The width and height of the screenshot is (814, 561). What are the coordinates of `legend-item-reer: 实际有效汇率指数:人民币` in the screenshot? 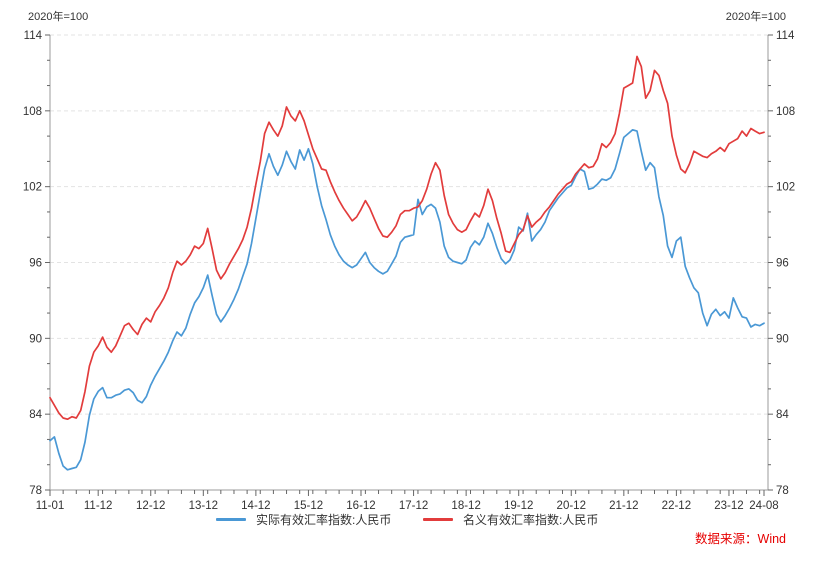 It's located at (303, 519).